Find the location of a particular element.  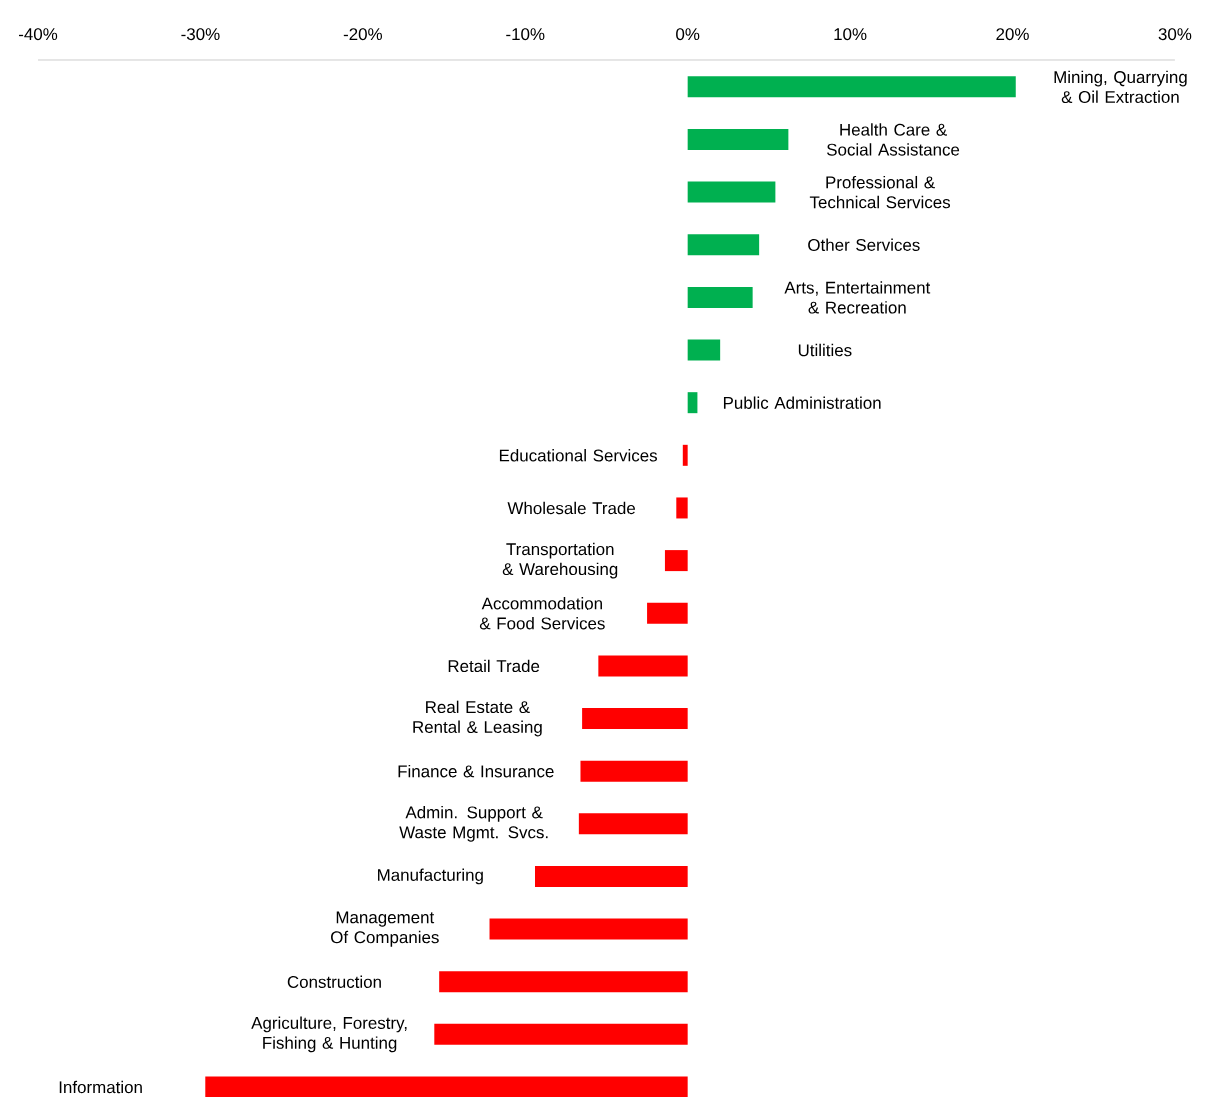

y-tick-label: Finance & Insurance is located at coordinates (476, 771).